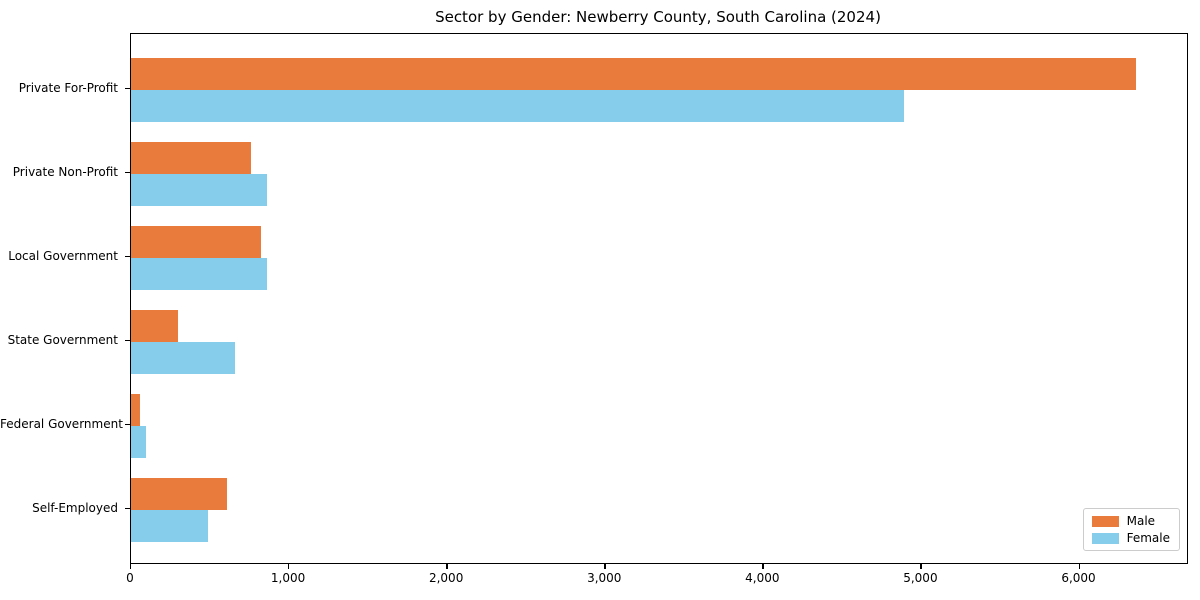 Image resolution: width=1200 pixels, height=600 pixels. Describe the element at coordinates (288, 578) in the screenshot. I see `x-tick-label-1-000: 1,000` at that location.